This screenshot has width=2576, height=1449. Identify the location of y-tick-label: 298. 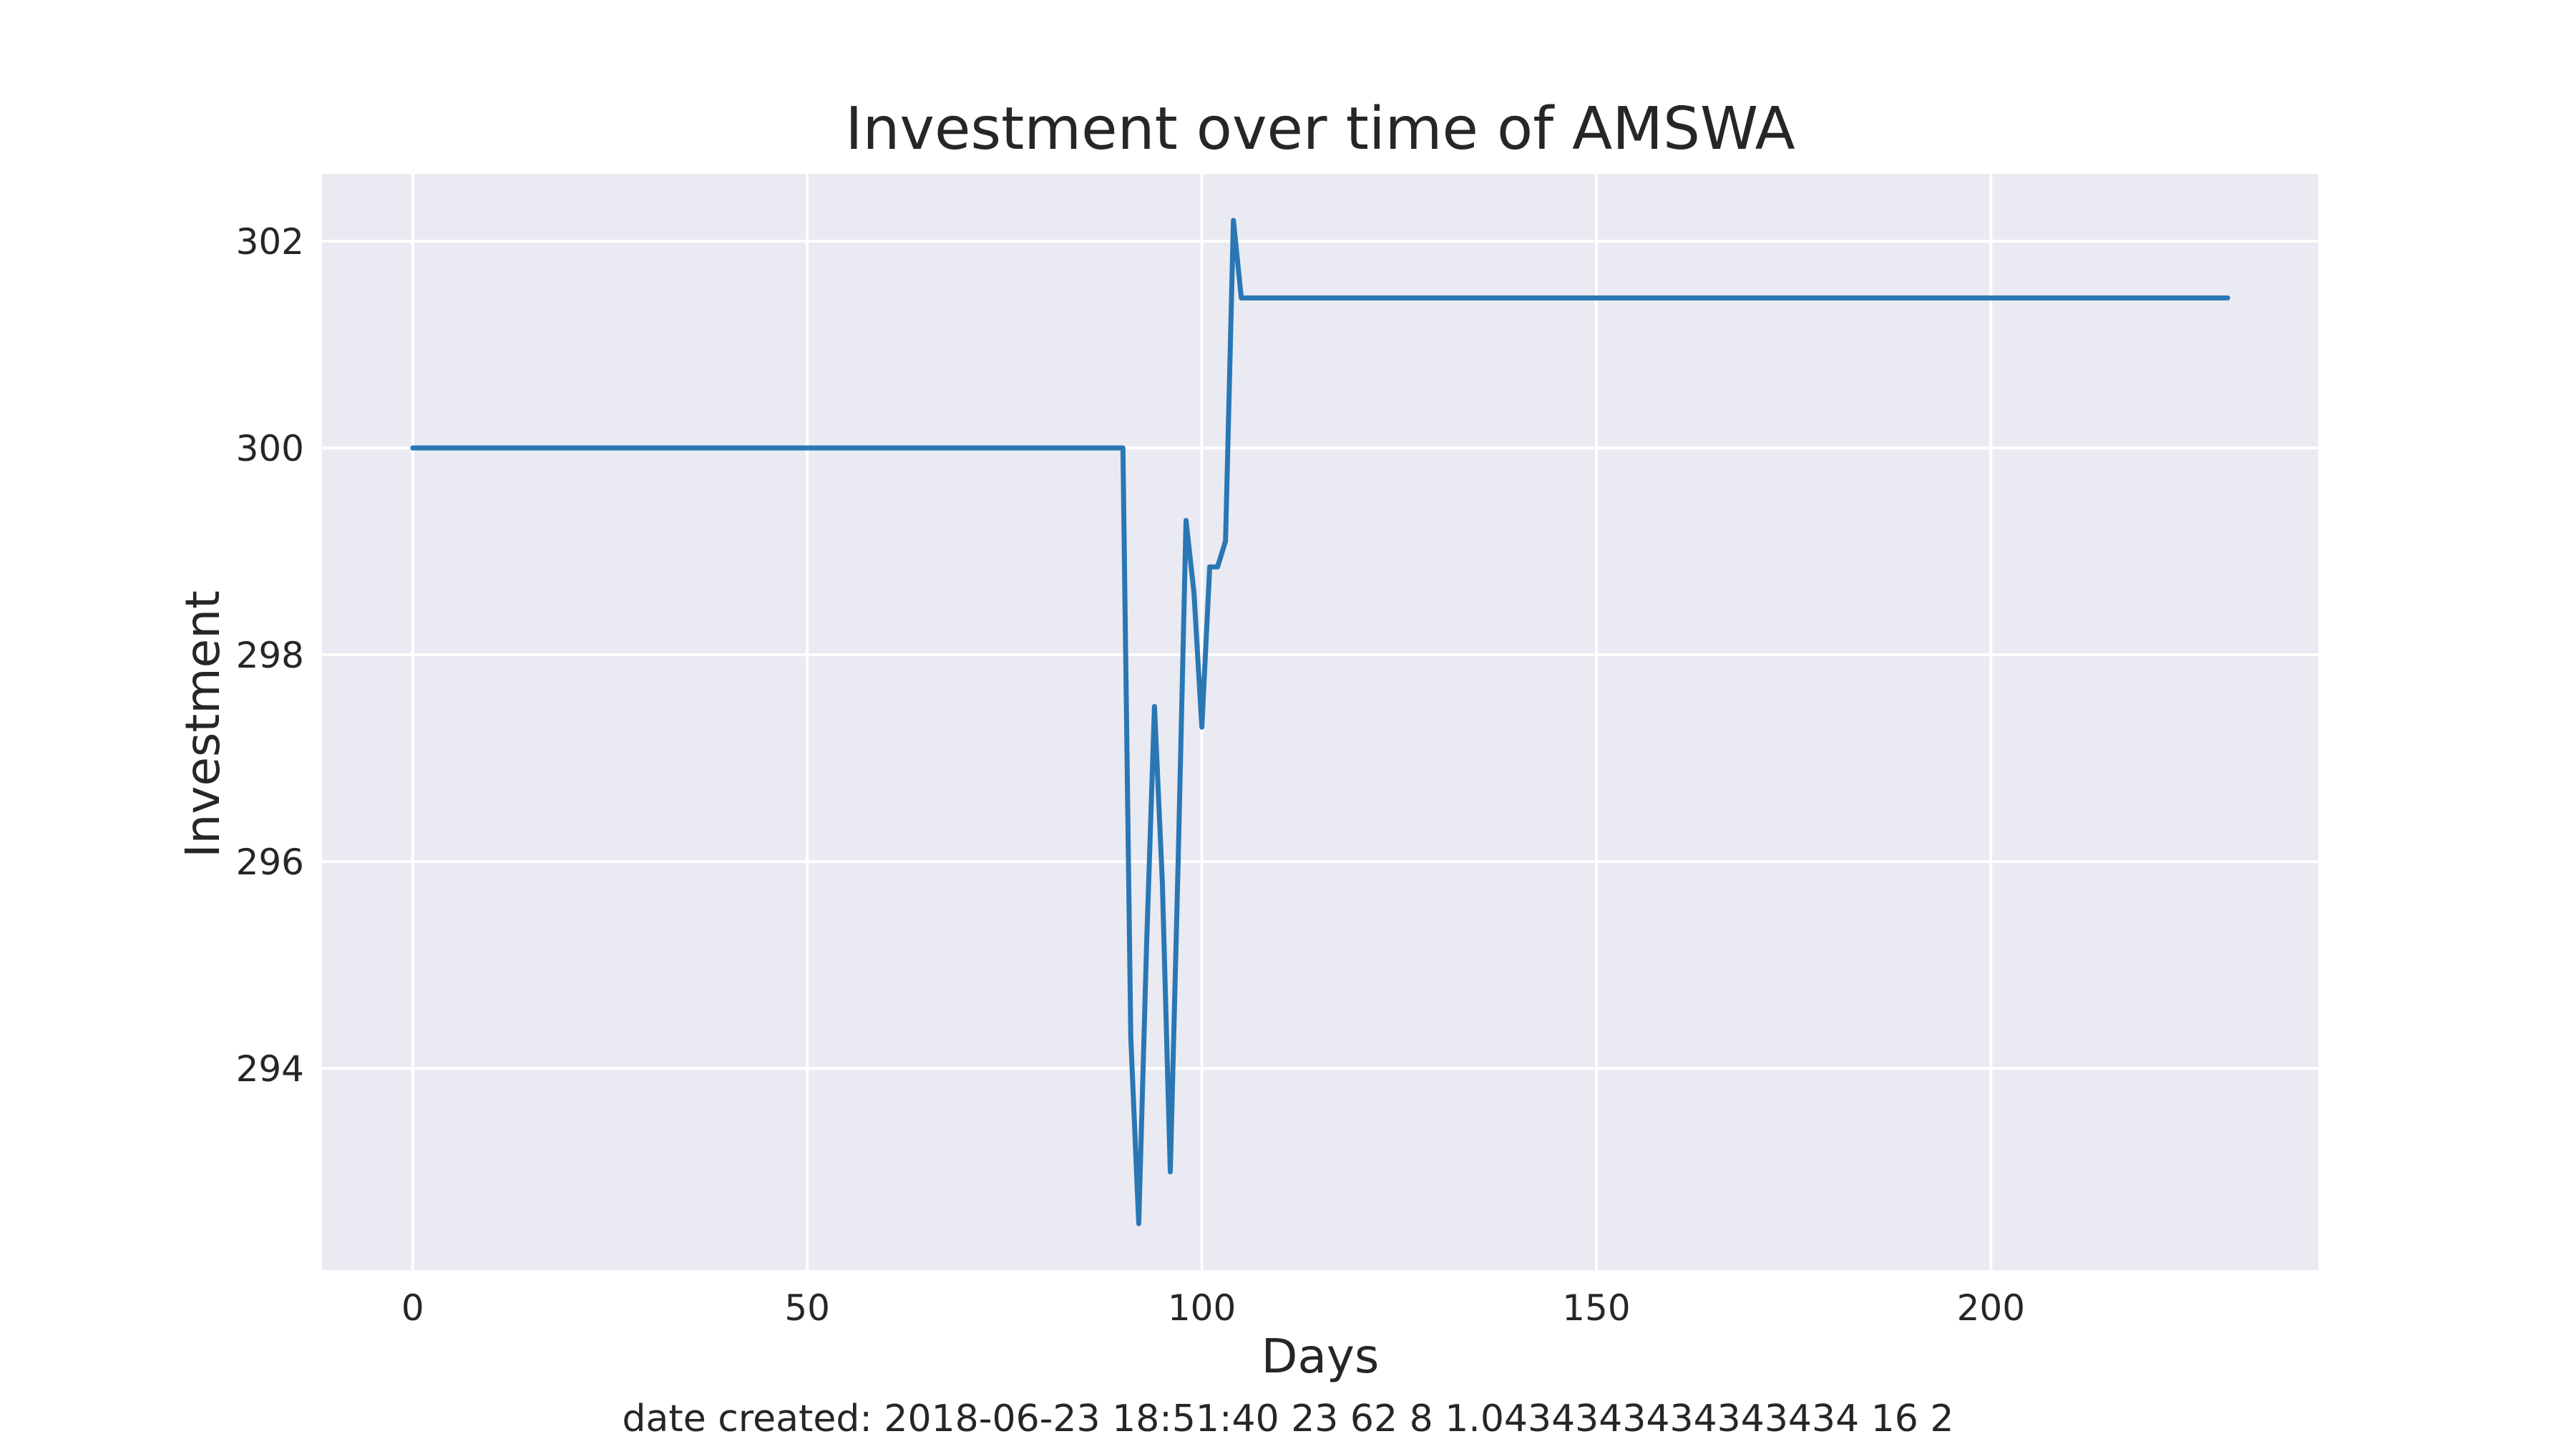
(270, 655).